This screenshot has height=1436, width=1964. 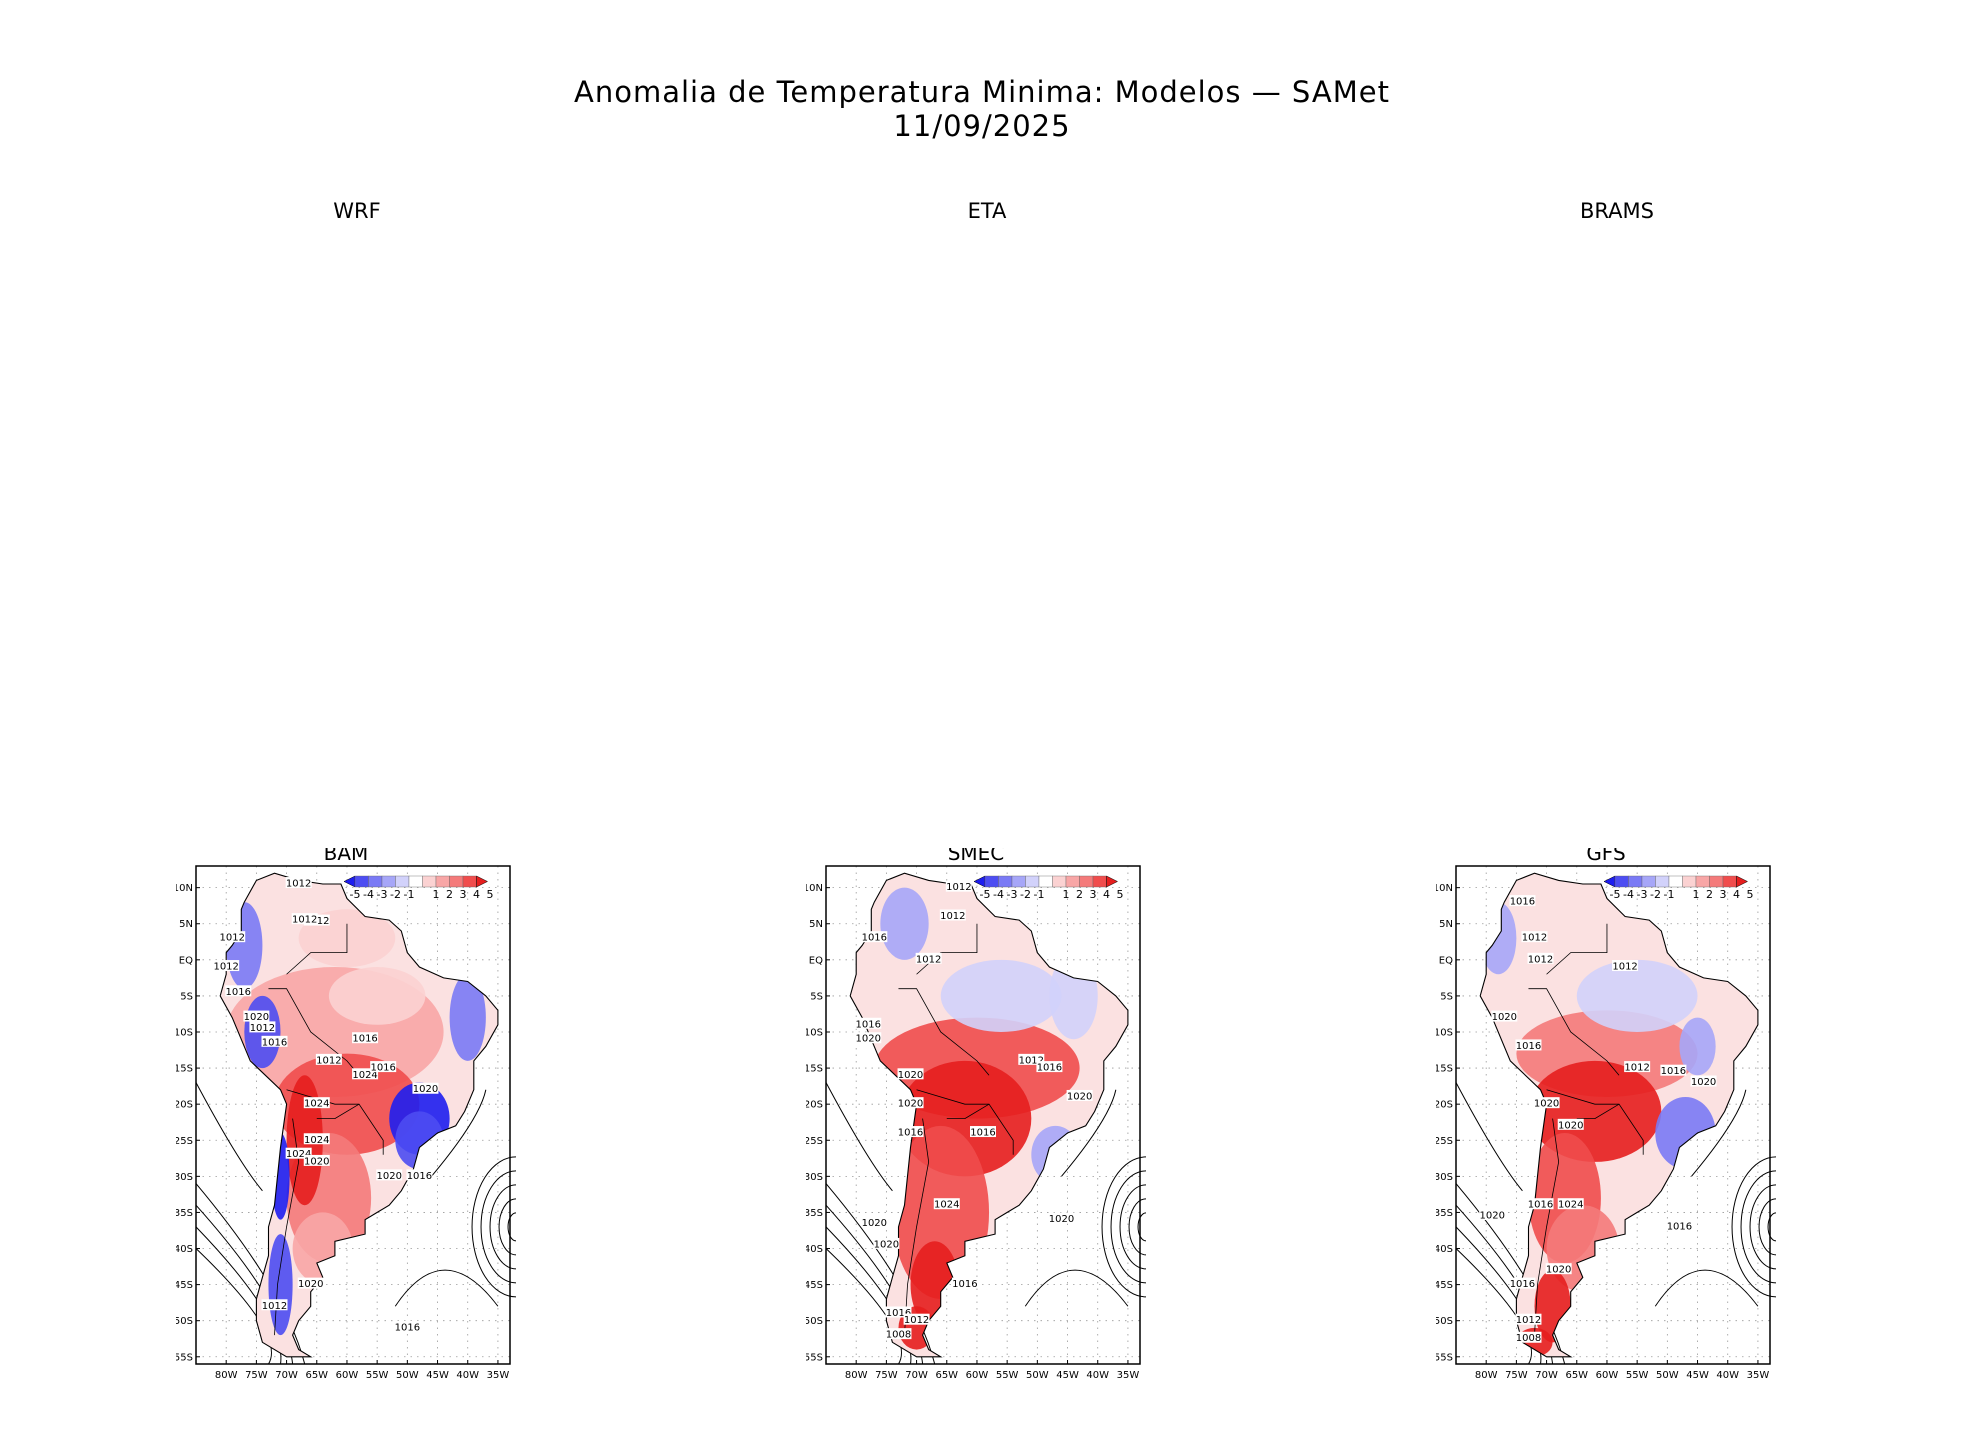 I want to click on lon-tick-label: 55W, so click(x=1007, y=1375).